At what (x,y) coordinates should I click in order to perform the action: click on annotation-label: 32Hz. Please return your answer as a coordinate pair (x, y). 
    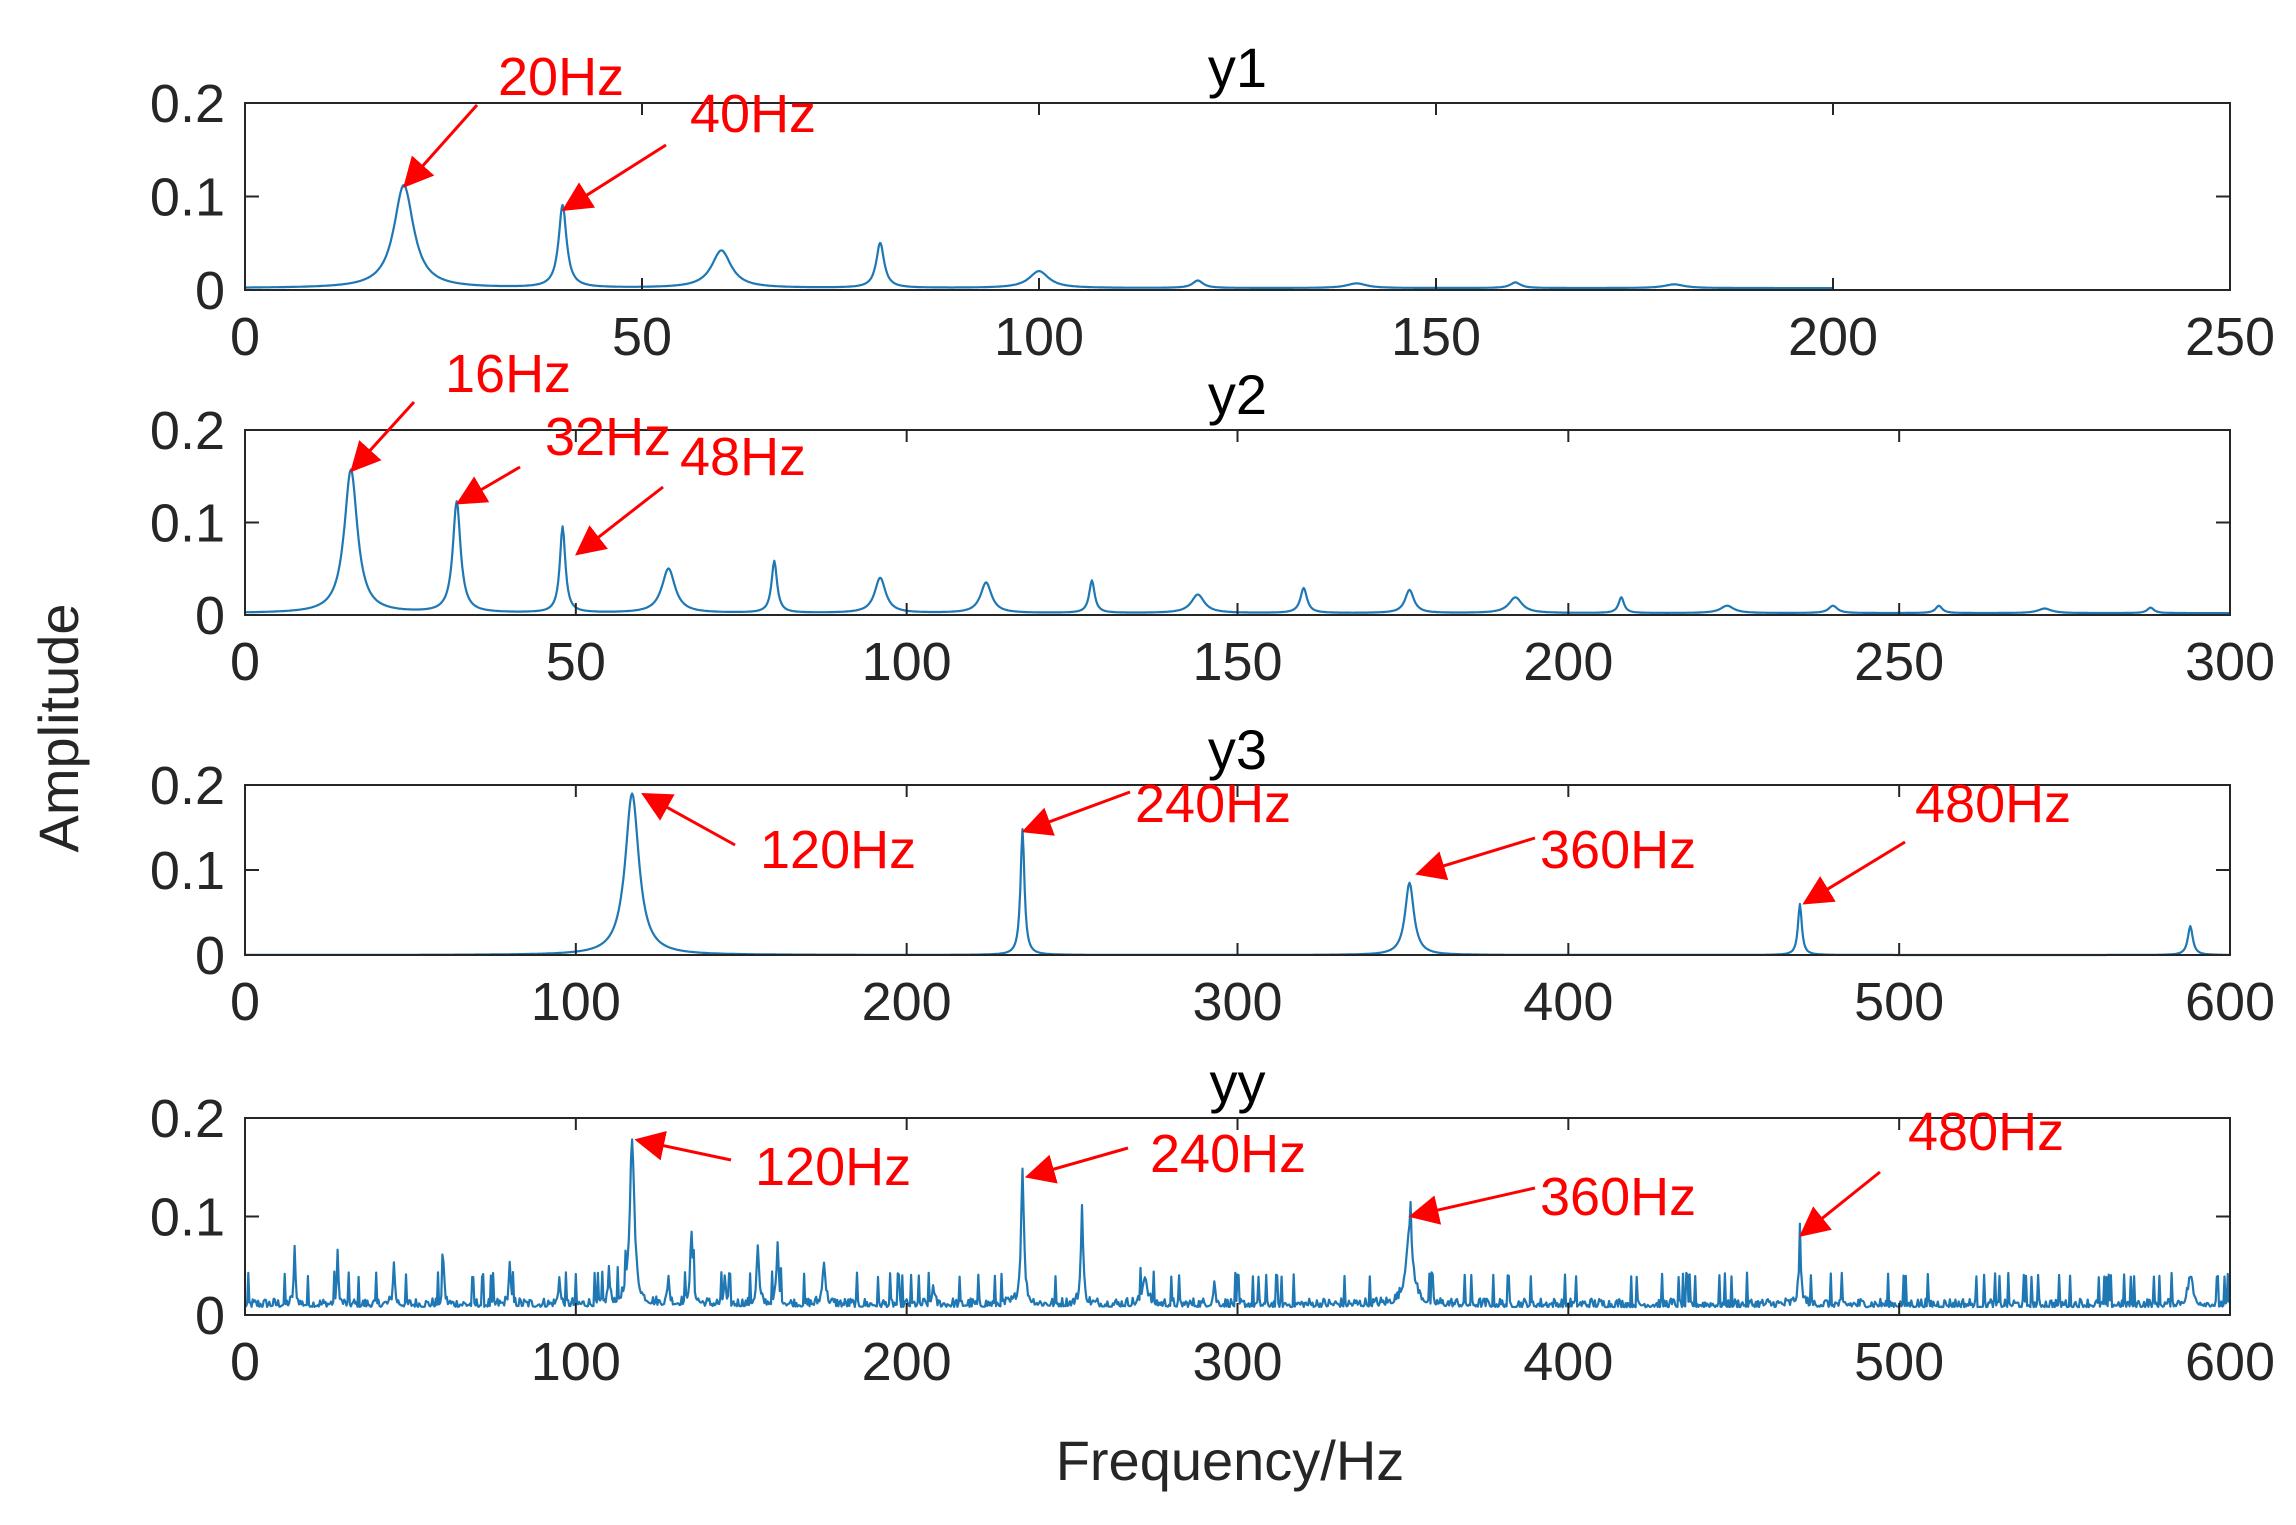
    Looking at the image, I should click on (608, 437).